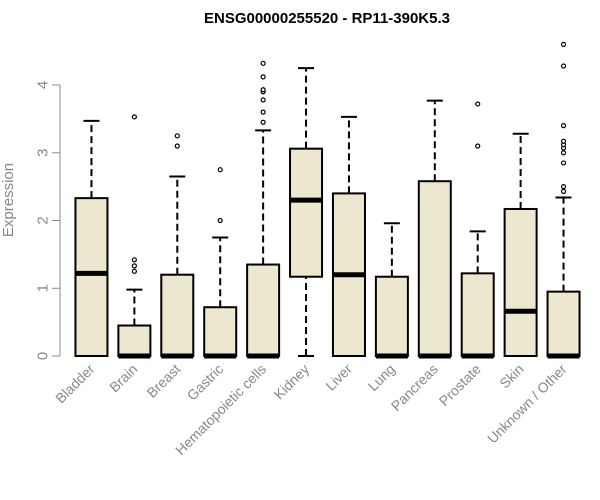 The image size is (600, 500). What do you see at coordinates (43, 356) in the screenshot?
I see `y-tick-label: 0` at bounding box center [43, 356].